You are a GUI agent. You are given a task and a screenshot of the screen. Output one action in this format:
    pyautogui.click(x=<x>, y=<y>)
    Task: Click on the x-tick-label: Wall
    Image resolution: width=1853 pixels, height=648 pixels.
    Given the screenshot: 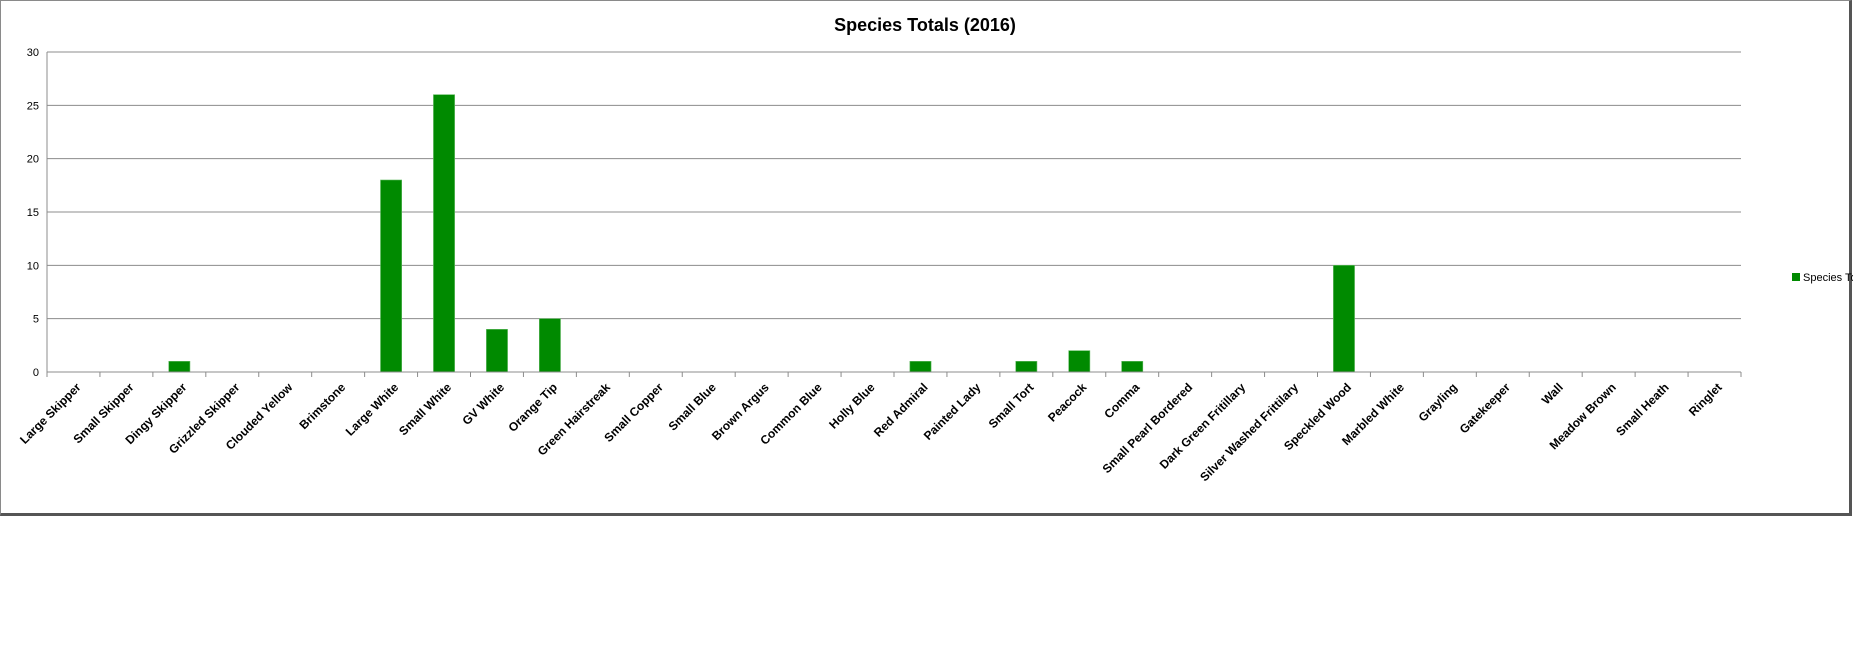 What is the action you would take?
    pyautogui.click(x=1552, y=393)
    